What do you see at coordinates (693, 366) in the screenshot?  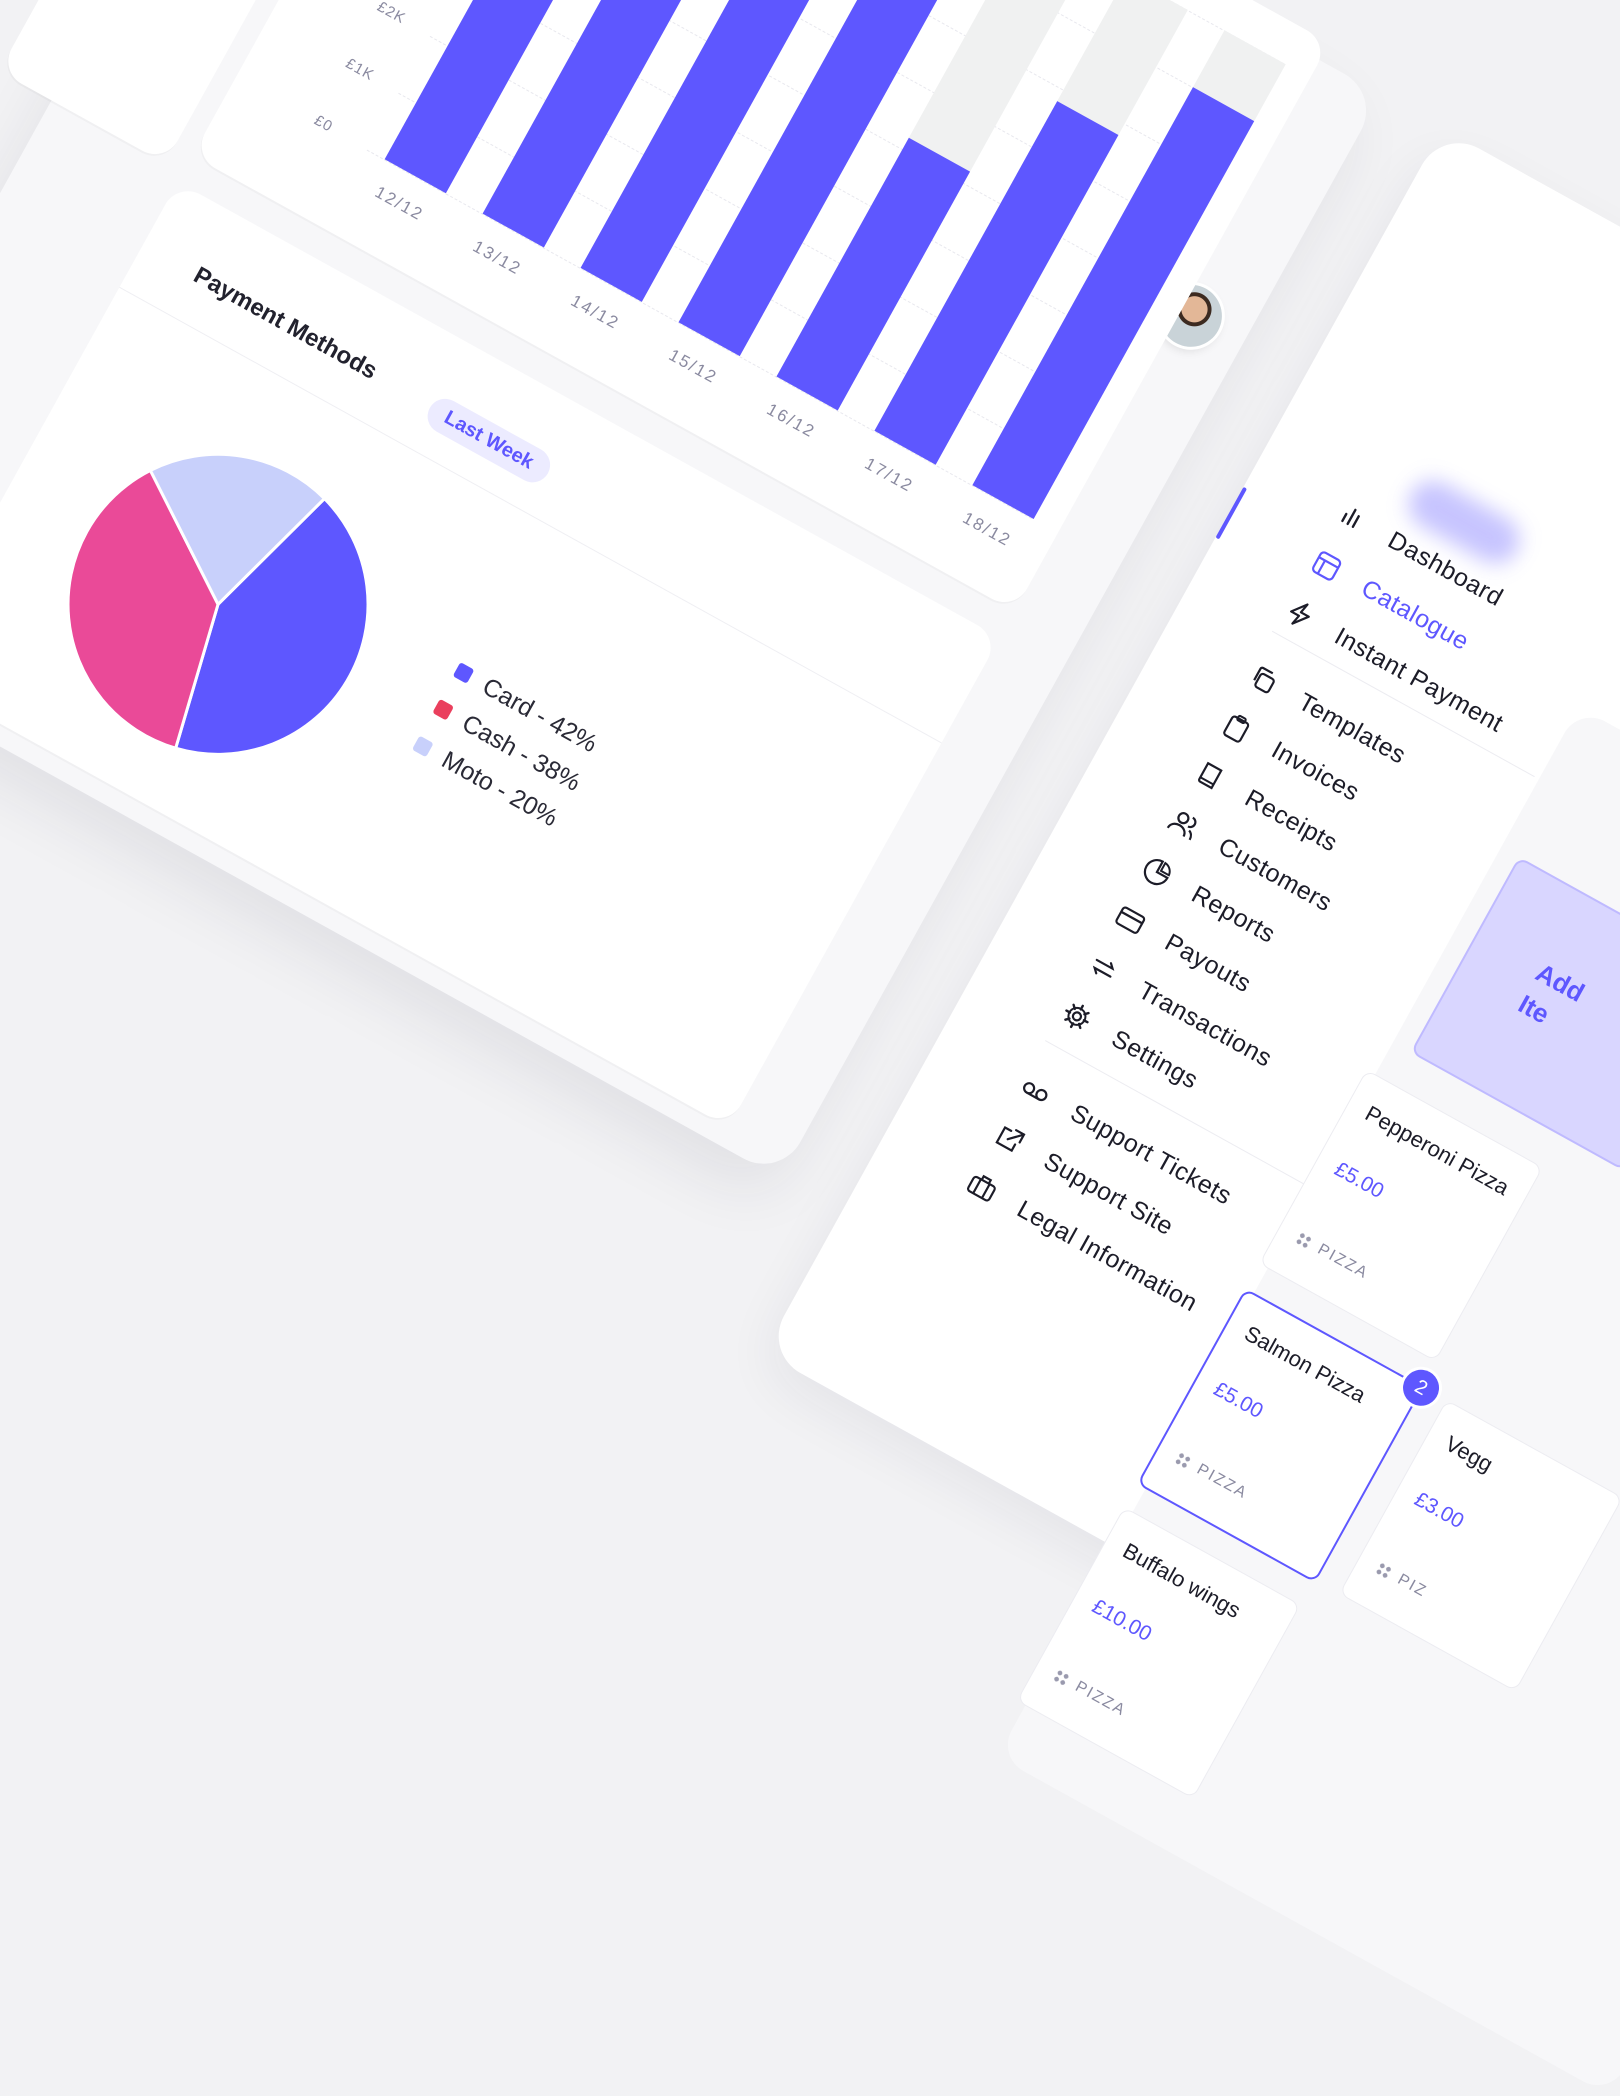 I see `x-tick-label: 15/12` at bounding box center [693, 366].